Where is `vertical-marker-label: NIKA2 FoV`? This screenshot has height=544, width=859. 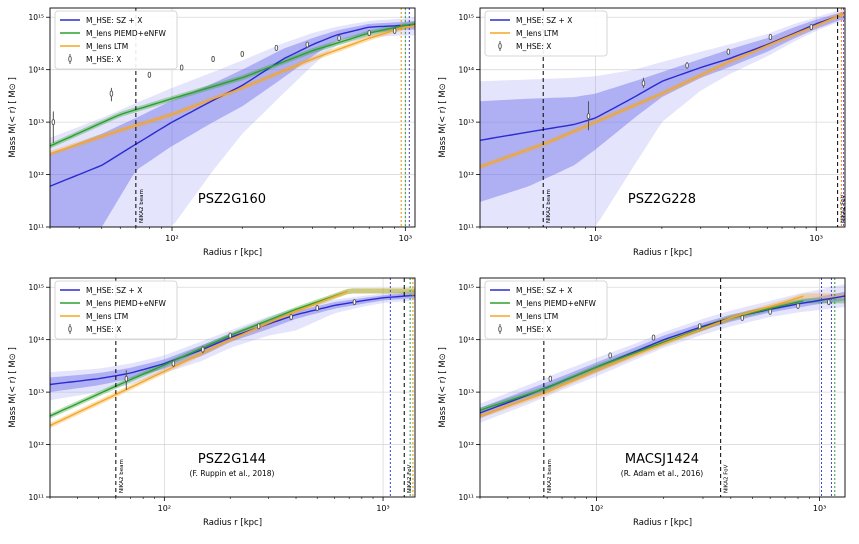 vertical-marker-label: NIKA2 FoV is located at coordinates (727, 478).